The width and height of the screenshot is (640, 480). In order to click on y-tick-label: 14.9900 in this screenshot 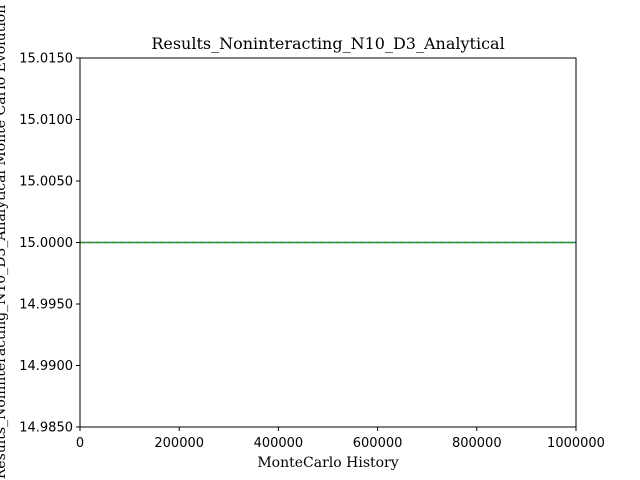, I will do `click(46, 366)`.